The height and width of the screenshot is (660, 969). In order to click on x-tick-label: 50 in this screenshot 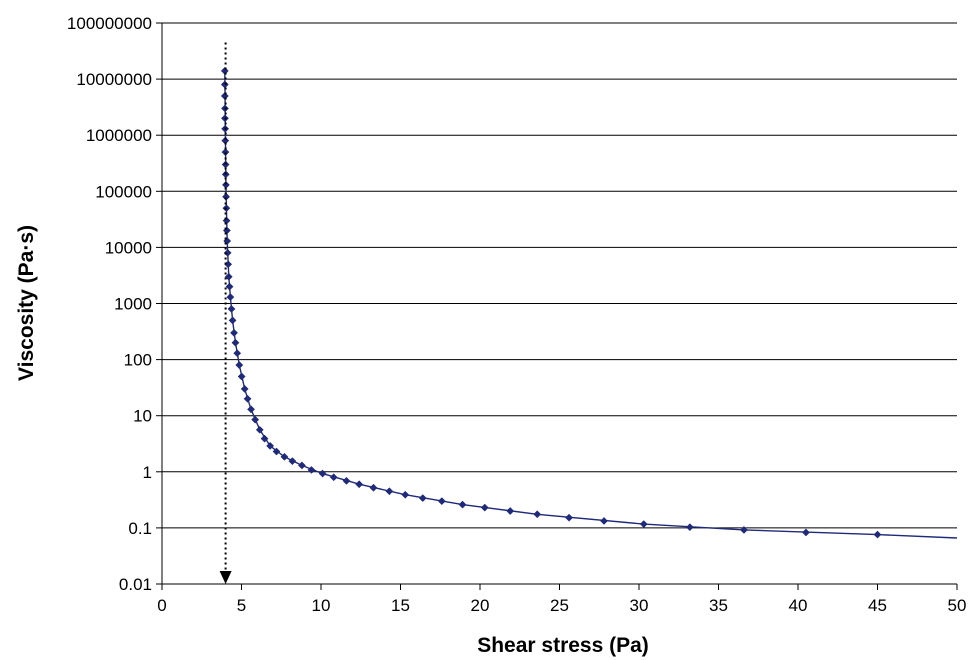, I will do `click(957, 605)`.